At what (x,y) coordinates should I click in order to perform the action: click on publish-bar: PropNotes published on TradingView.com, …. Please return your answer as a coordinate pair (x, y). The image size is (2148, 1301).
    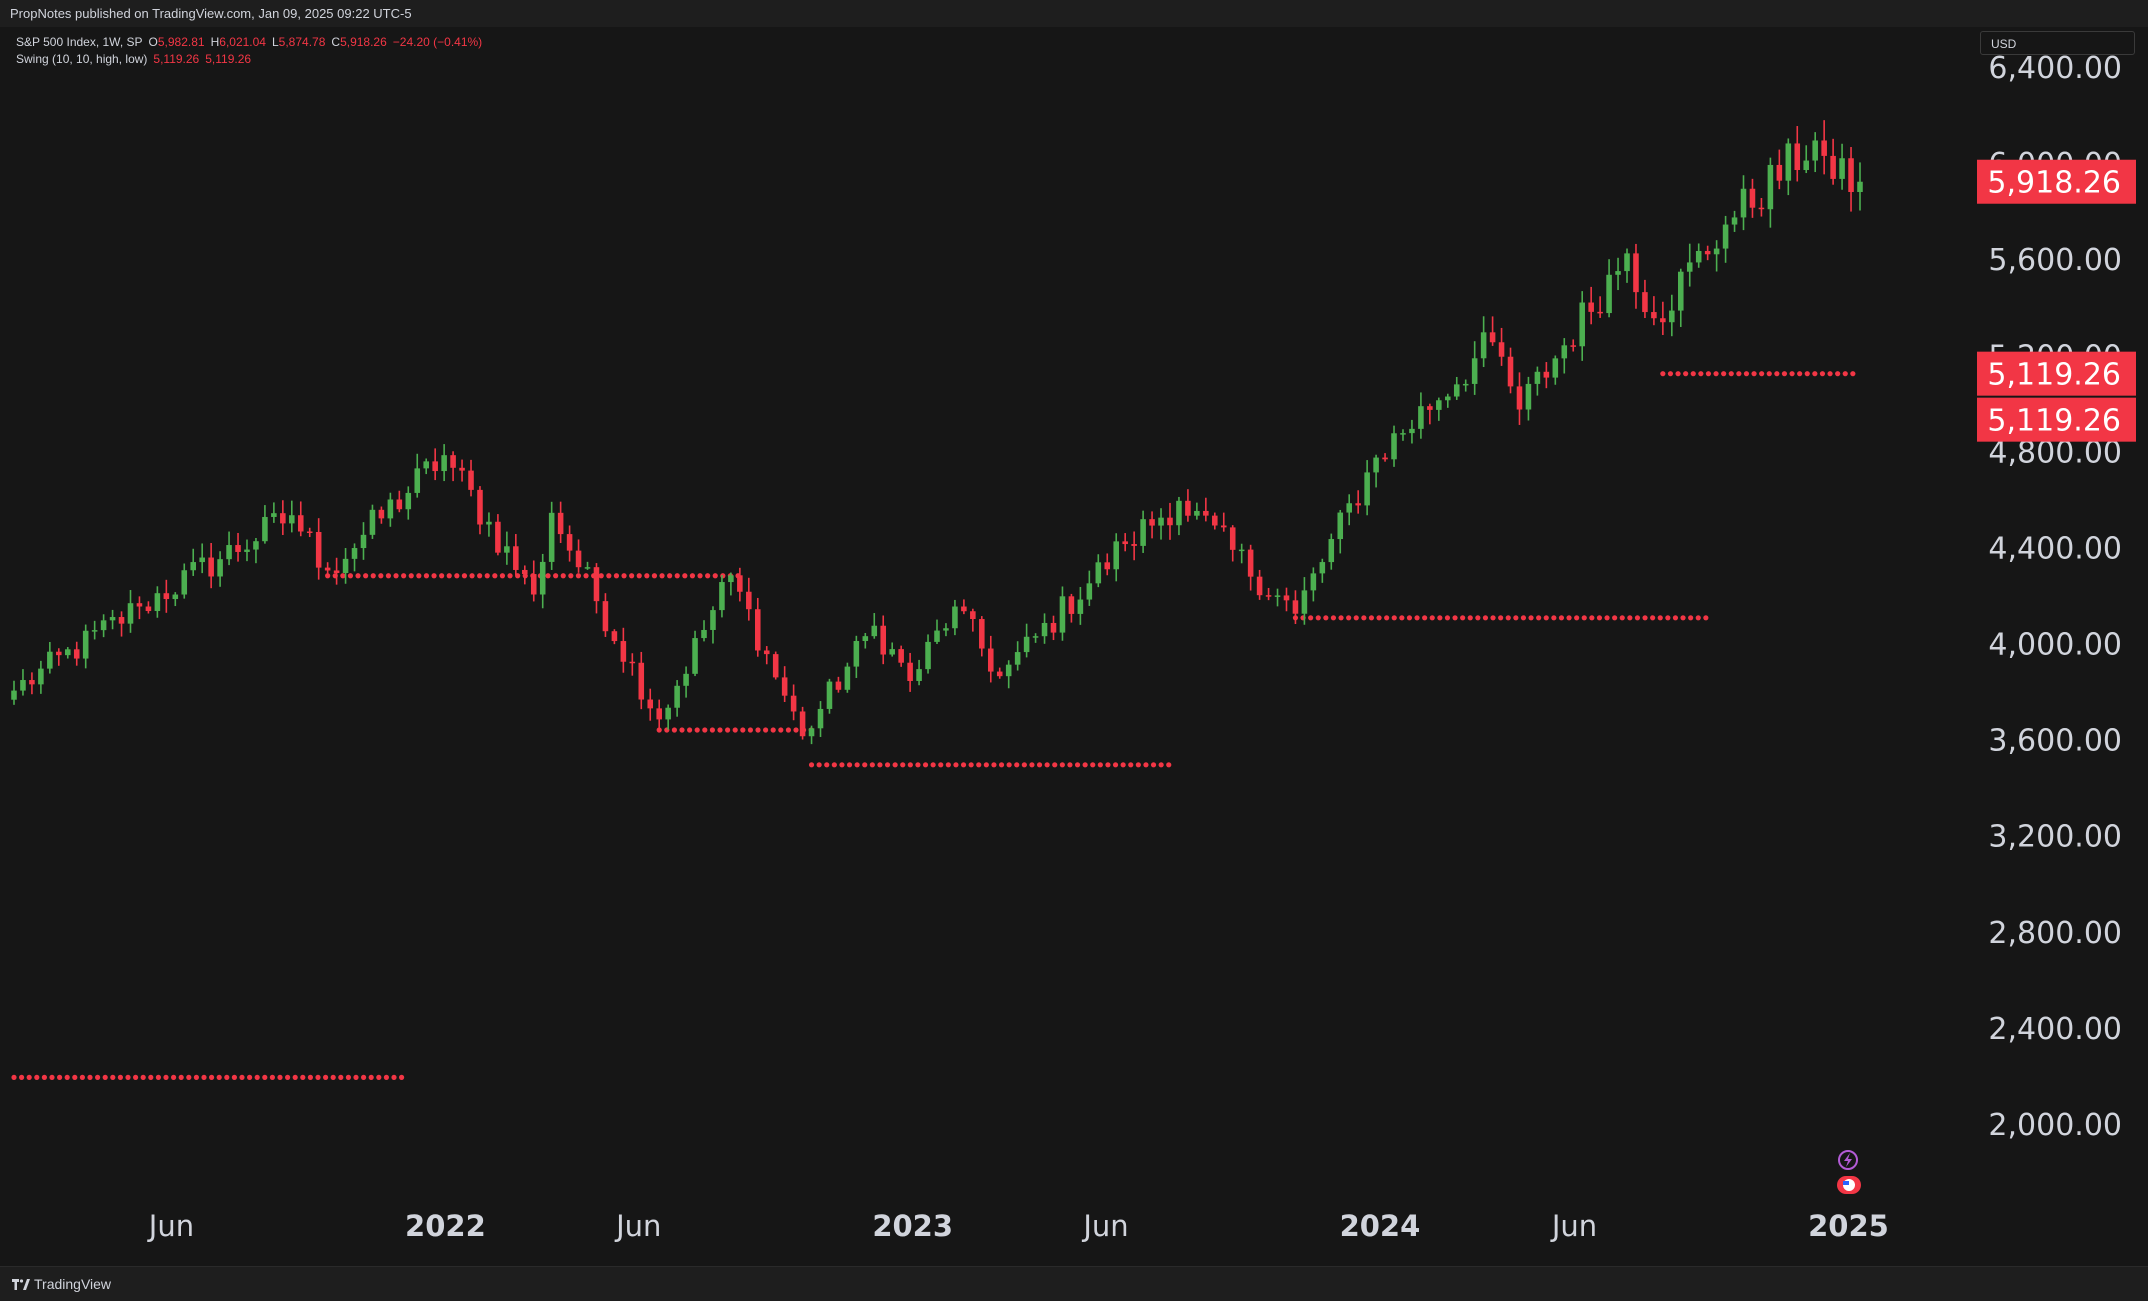
    Looking at the image, I should click on (1074, 13).